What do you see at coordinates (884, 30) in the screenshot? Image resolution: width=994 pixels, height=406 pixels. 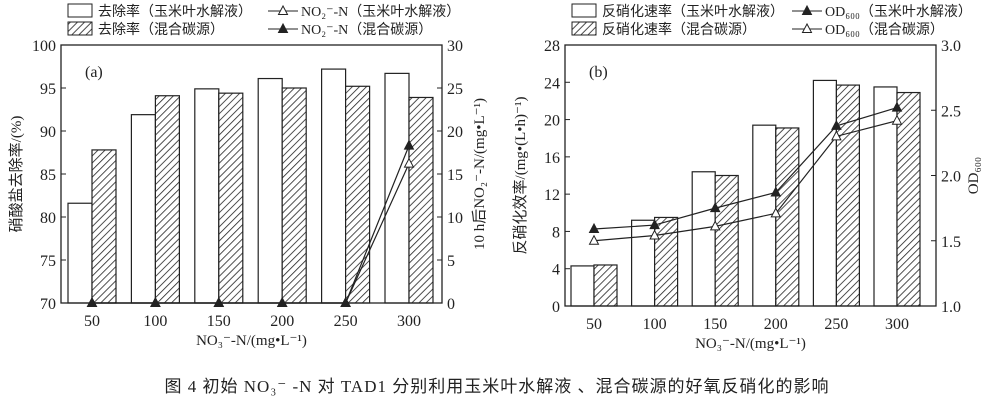 I see `legend-label: OD₆₀₀（混合碳源）` at bounding box center [884, 30].